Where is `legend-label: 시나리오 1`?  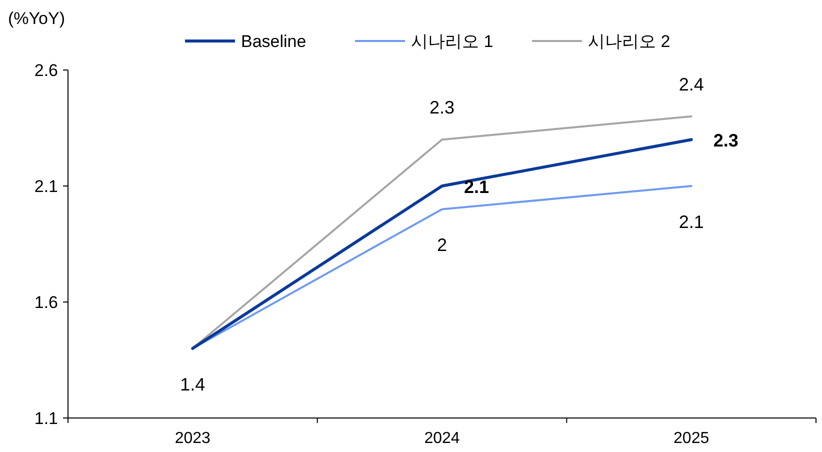
legend-label: 시나리오 1 is located at coordinates (452, 41).